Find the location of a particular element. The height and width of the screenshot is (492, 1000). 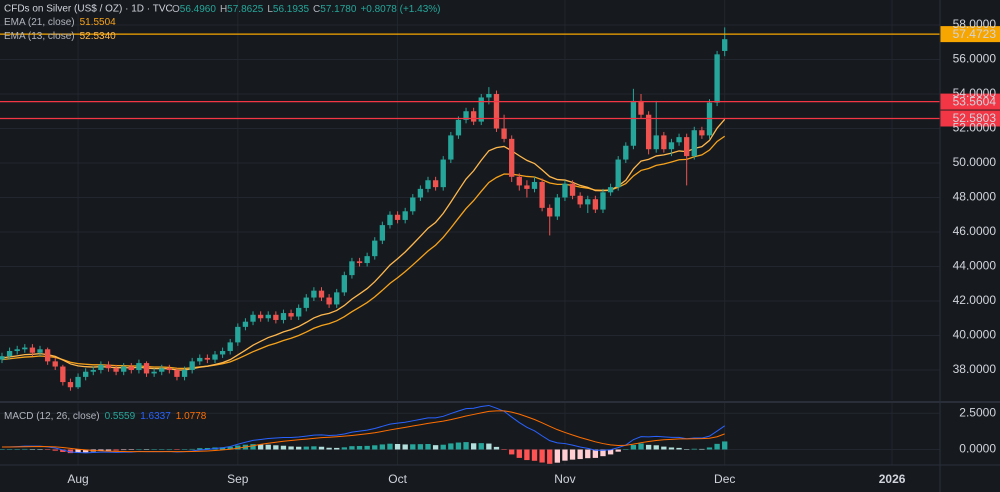

ohlc-value: 57.1780 is located at coordinates (338, 9).